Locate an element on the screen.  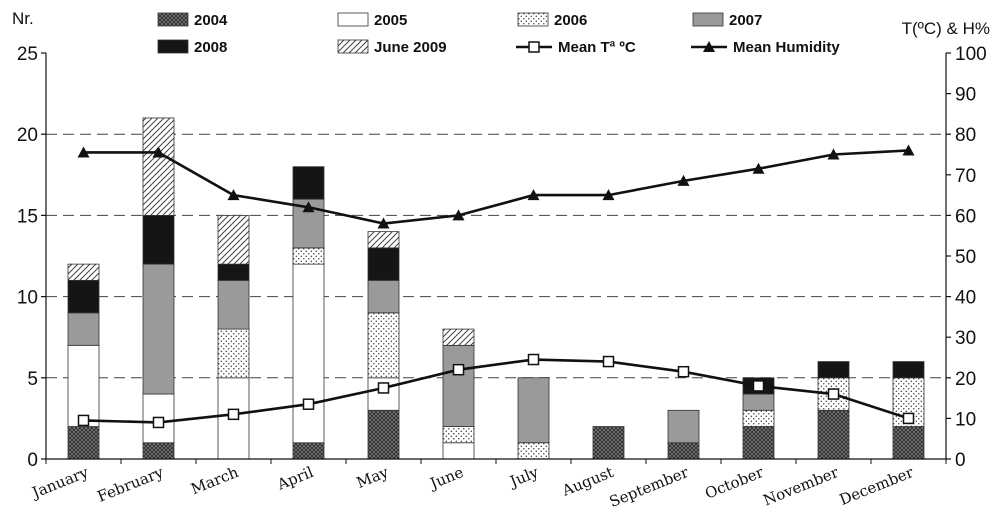
legend-swatch-2004 is located at coordinates (173, 19).